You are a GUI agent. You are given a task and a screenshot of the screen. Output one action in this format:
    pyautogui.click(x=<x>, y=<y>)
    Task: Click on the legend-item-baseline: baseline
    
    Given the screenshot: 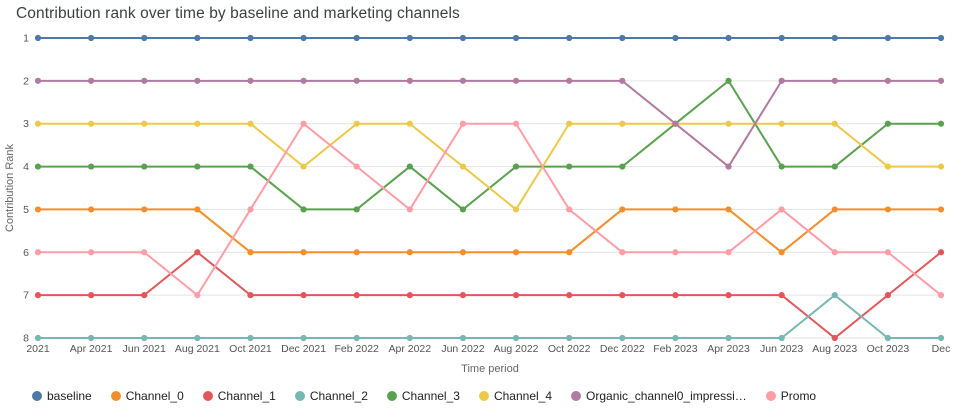 What is the action you would take?
    pyautogui.click(x=62, y=396)
    